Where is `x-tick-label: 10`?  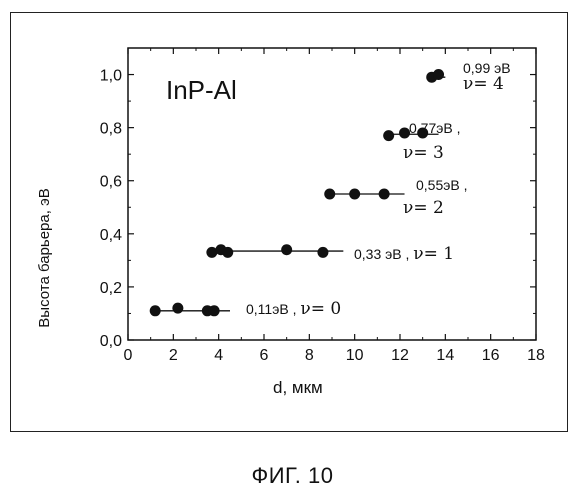 x-tick-label: 10 is located at coordinates (355, 355).